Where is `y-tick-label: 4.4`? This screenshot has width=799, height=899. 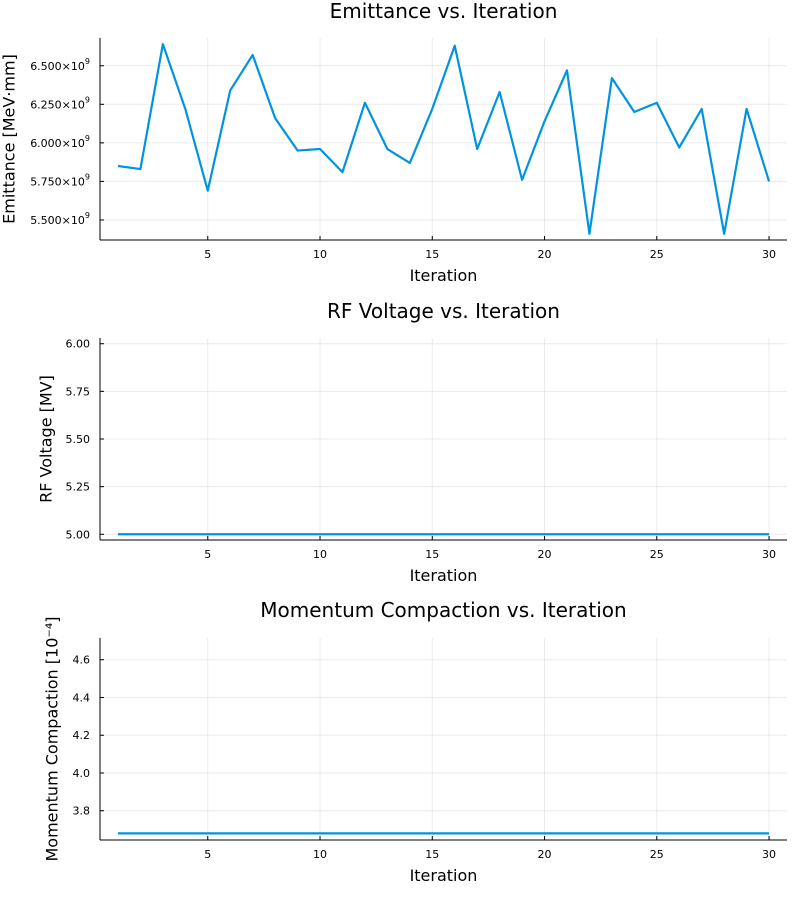 y-tick-label: 4.4 is located at coordinates (82, 697).